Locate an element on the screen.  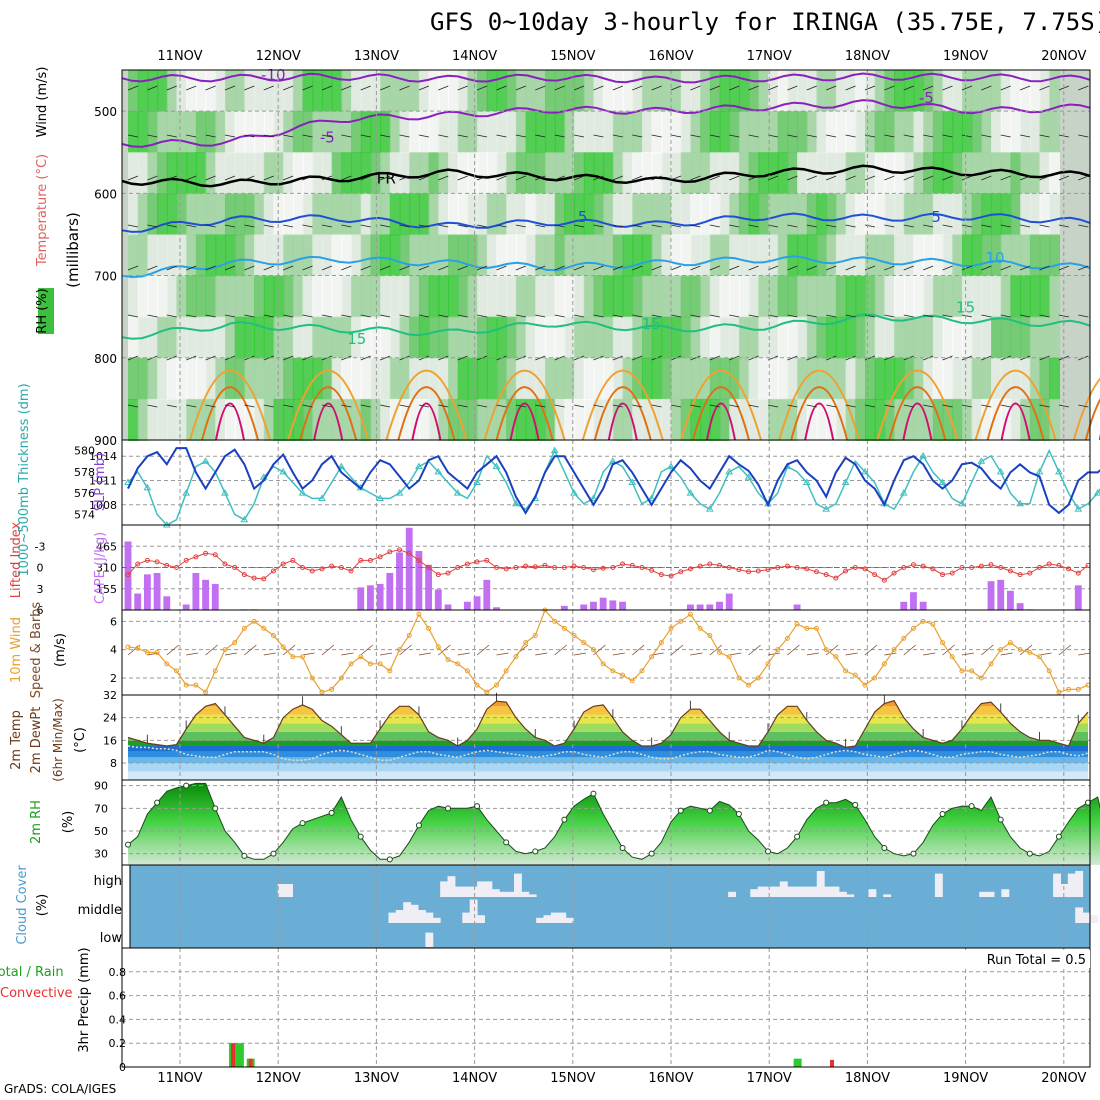
x-tick-label-bottom: 14NOV is located at coordinates (474, 1078).